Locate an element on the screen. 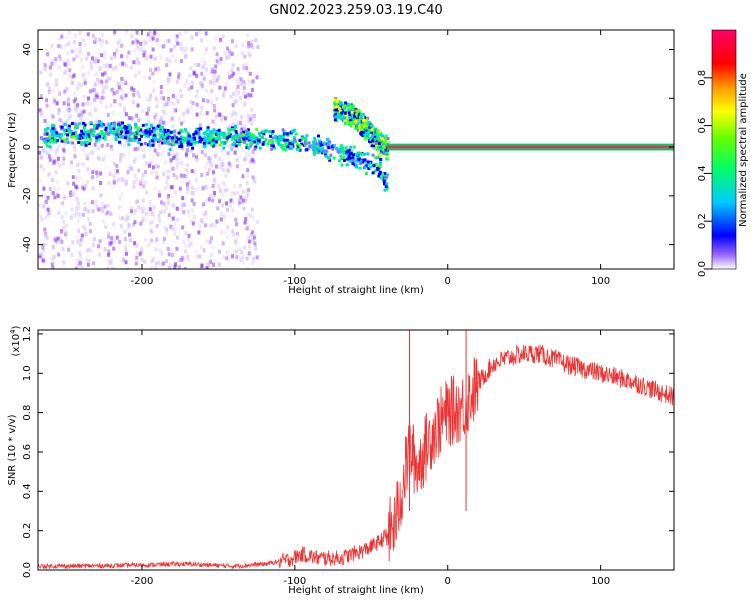 The height and width of the screenshot is (600, 750). snr-x-tick-label: -200 is located at coordinates (142, 581).